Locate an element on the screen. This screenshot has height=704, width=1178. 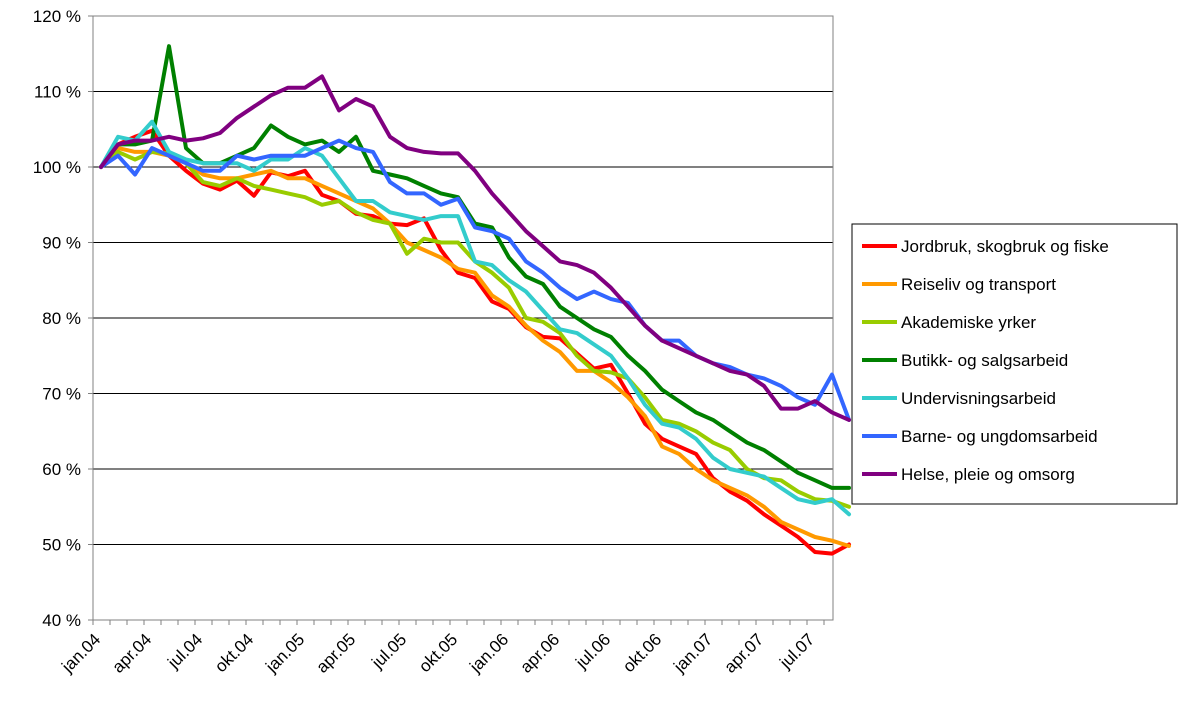
x-tick-label: jul.04 is located at coordinates (184, 651).